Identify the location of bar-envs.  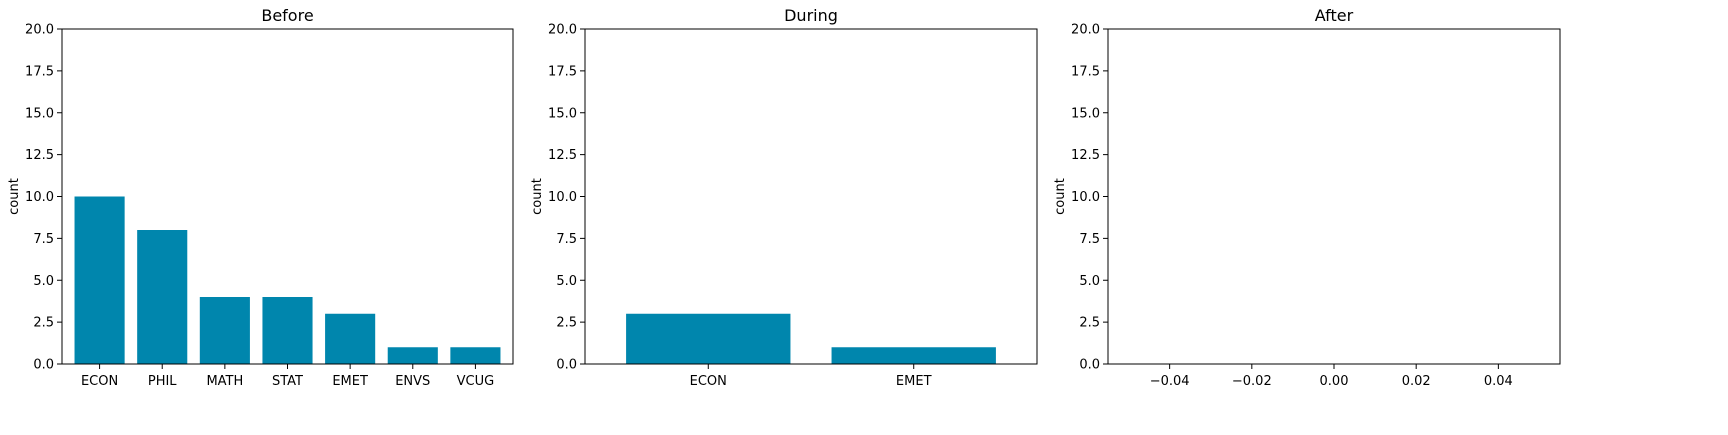
(412, 355).